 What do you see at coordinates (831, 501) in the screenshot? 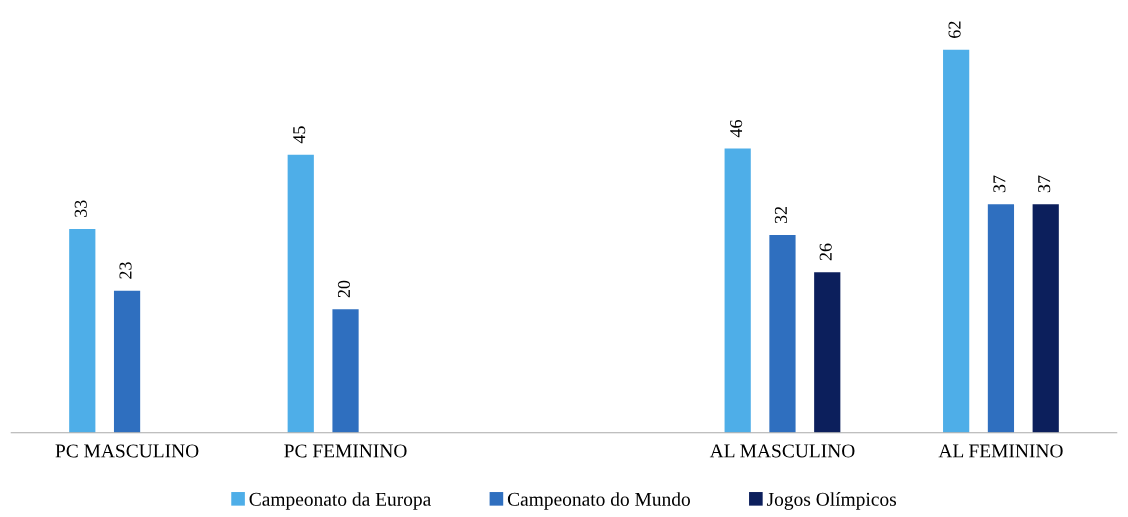
I see `legend-label: Jogos Olímpicos` at bounding box center [831, 501].